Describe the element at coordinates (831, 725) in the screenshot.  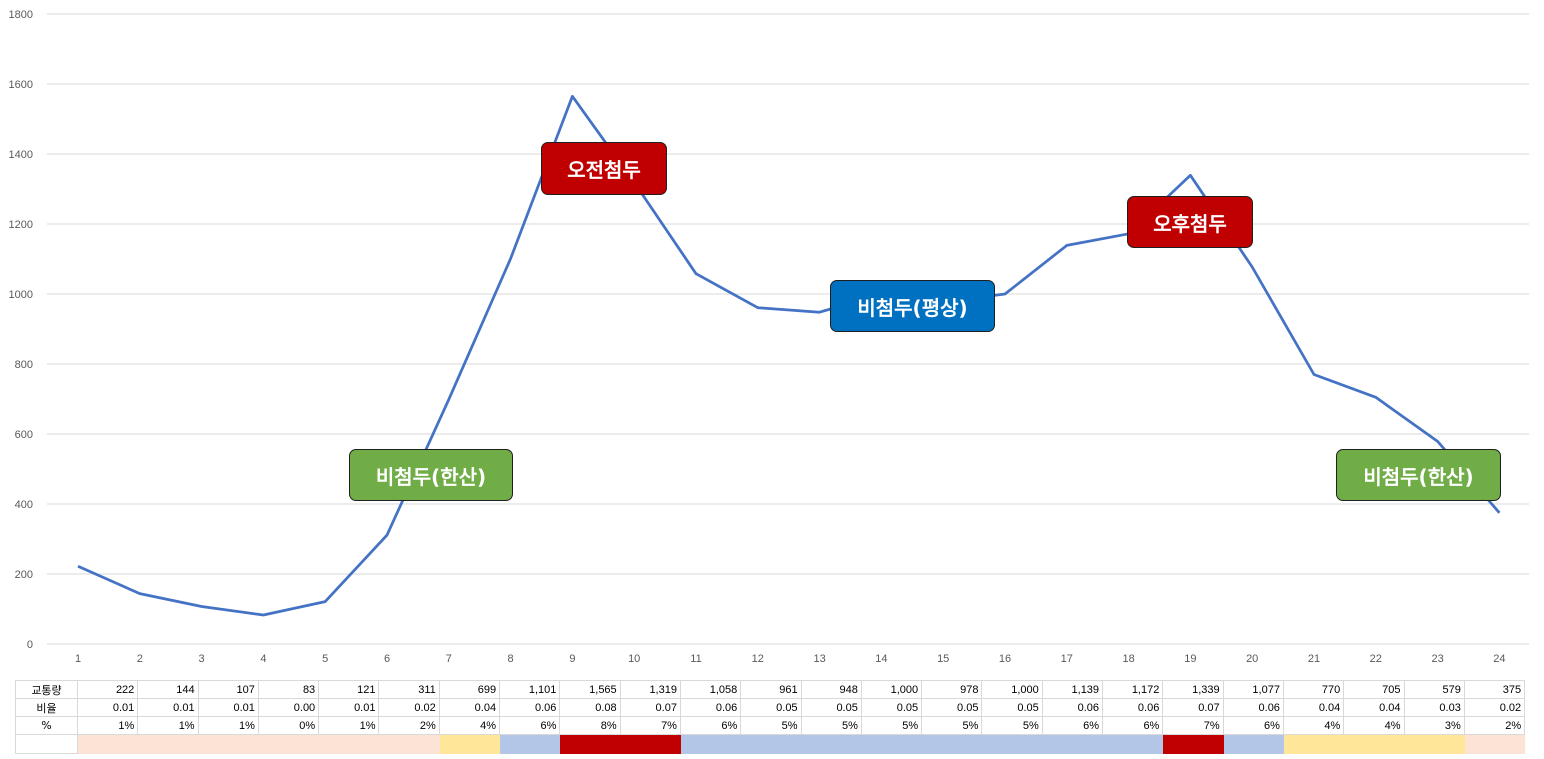
I see `cell-percent: 5%` at that location.